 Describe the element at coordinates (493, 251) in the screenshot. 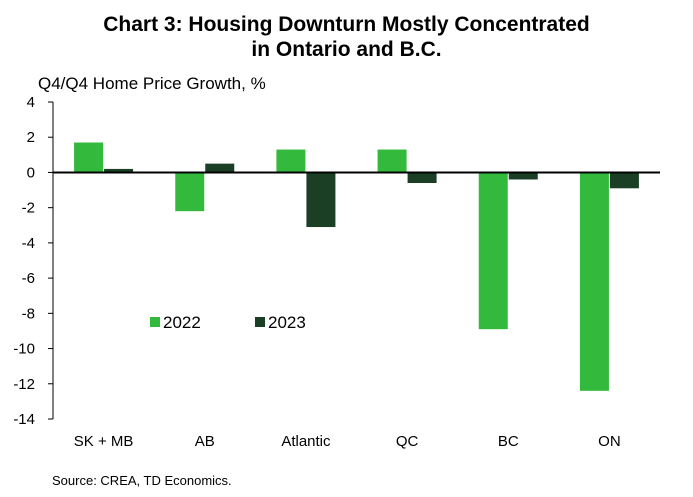

I see `bar-2022-bc` at that location.